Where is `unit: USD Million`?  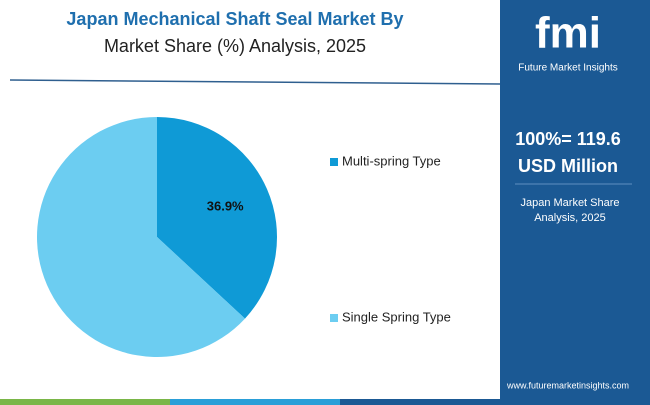
unit: USD Million is located at coordinates (568, 166).